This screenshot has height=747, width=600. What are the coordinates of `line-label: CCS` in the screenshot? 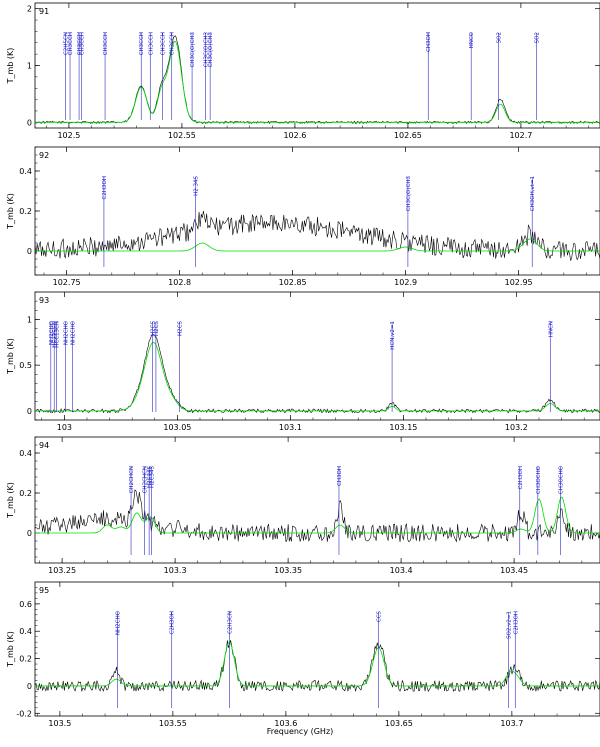 It's located at (380, 616).